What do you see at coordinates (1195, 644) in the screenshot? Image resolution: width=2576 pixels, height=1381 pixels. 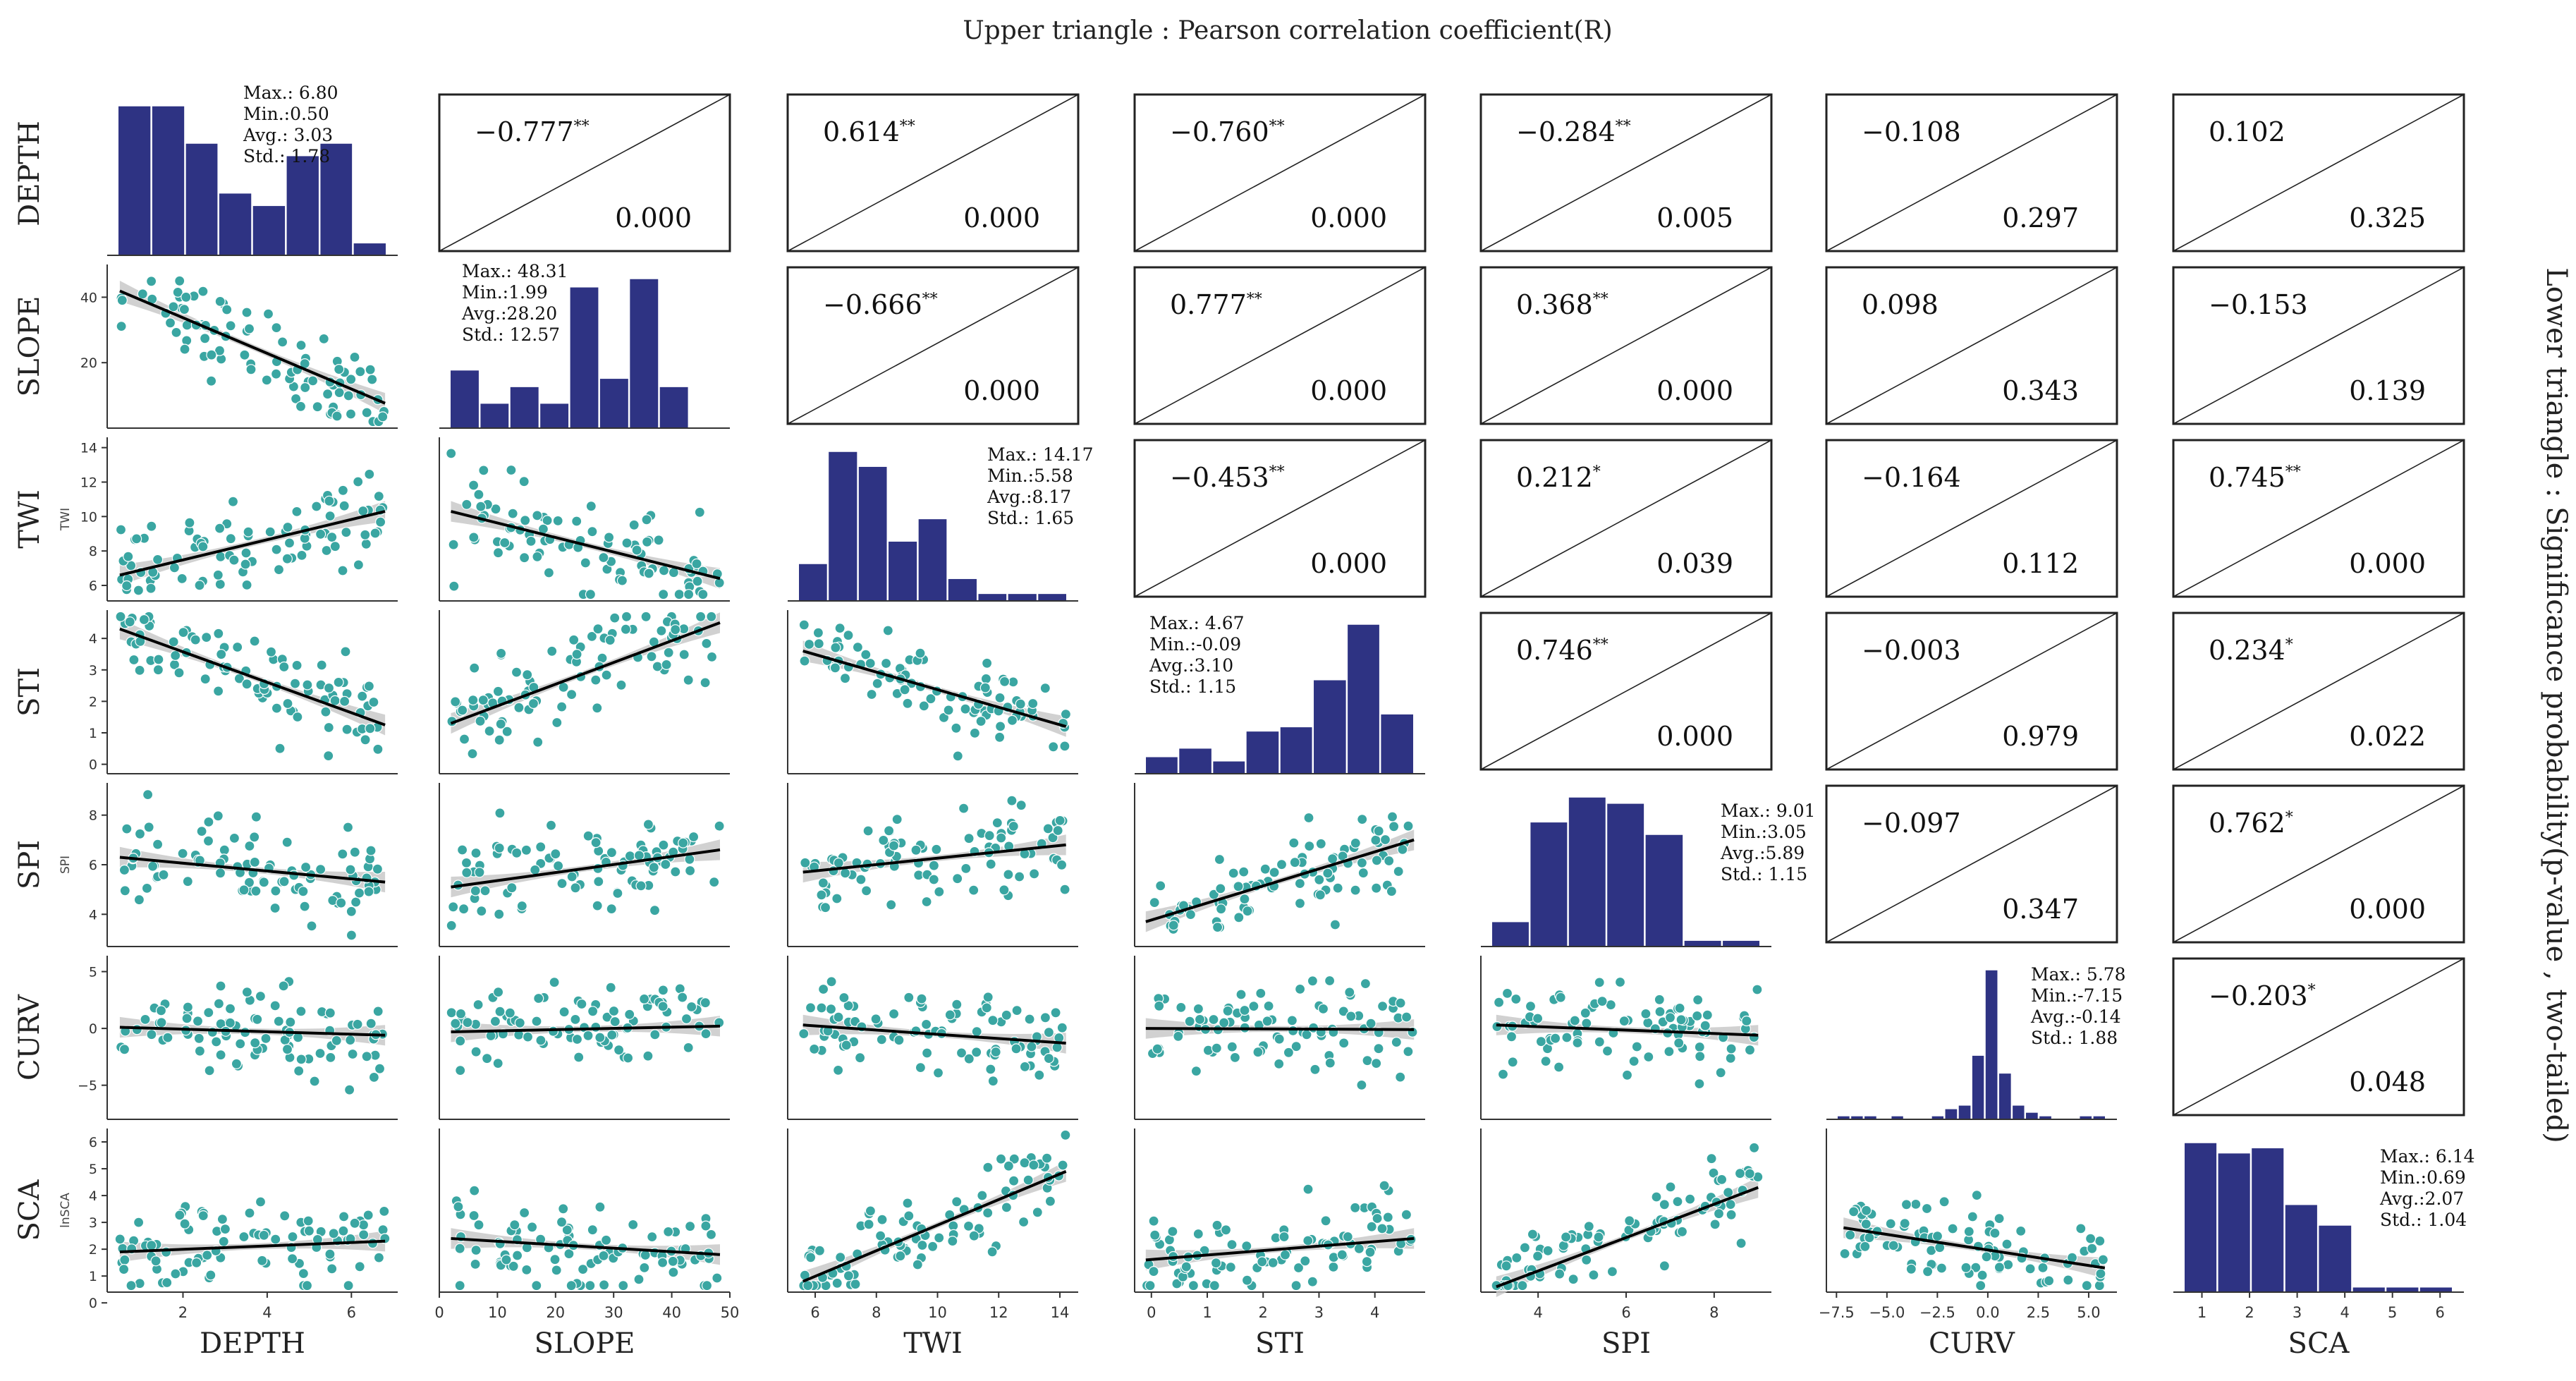 I see `stats-line: Min.:-0.09` at bounding box center [1195, 644].